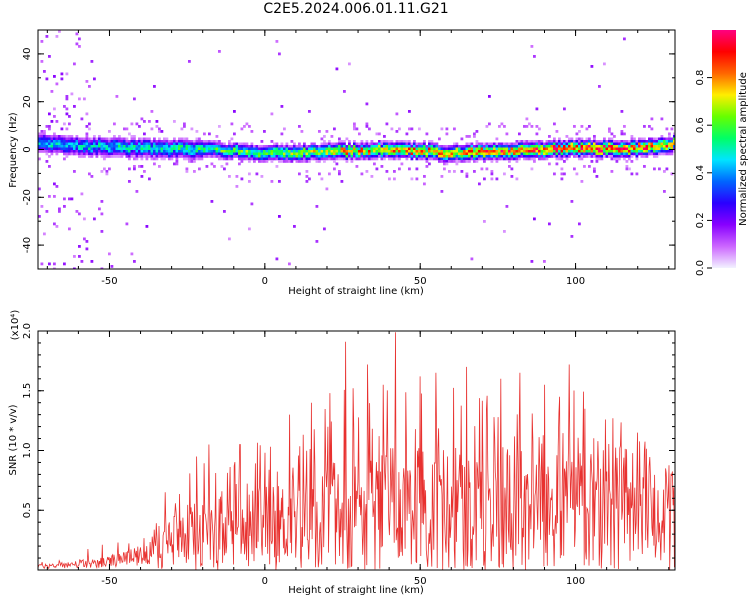 This screenshot has height=600, width=750. I want to click on spectrogram-y-label: Frequency (Hz), so click(13, 150).